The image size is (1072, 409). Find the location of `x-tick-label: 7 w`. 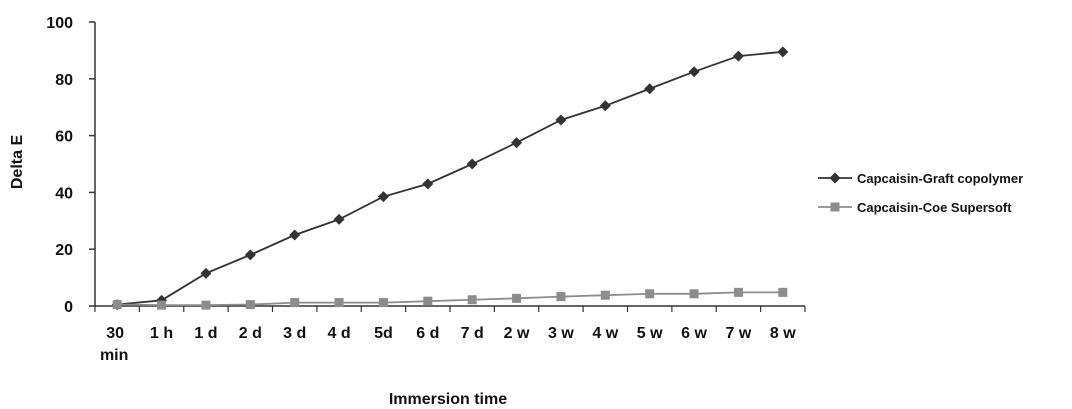

x-tick-label: 7 w is located at coordinates (739, 333).